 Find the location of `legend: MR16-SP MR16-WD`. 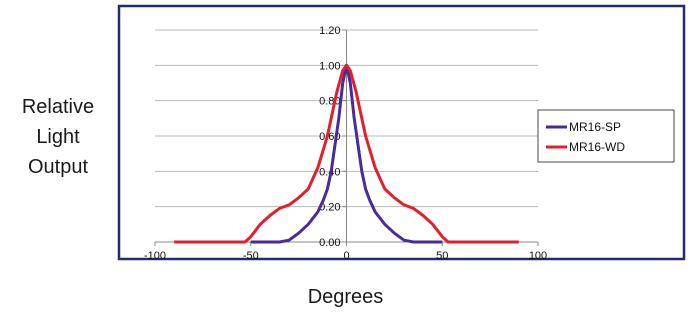

legend: MR16-SP MR16-WD is located at coordinates (606, 136).